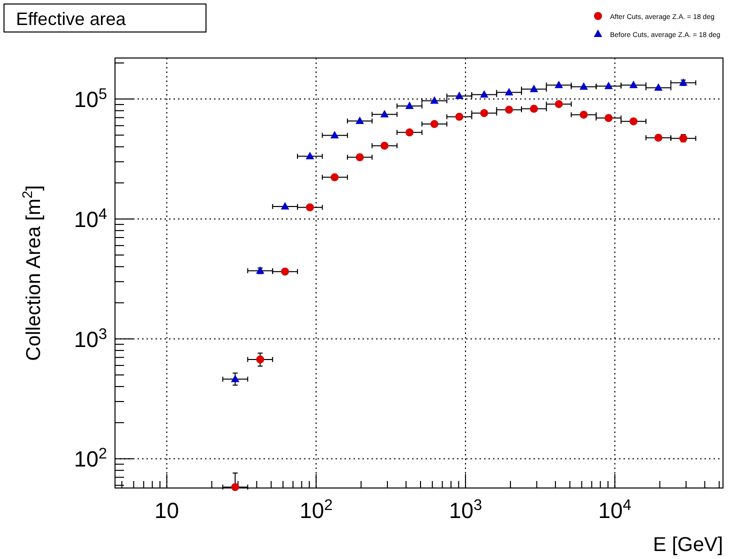 The height and width of the screenshot is (559, 744). Describe the element at coordinates (71, 19) in the screenshot. I see `chart-title: Effective area` at that location.